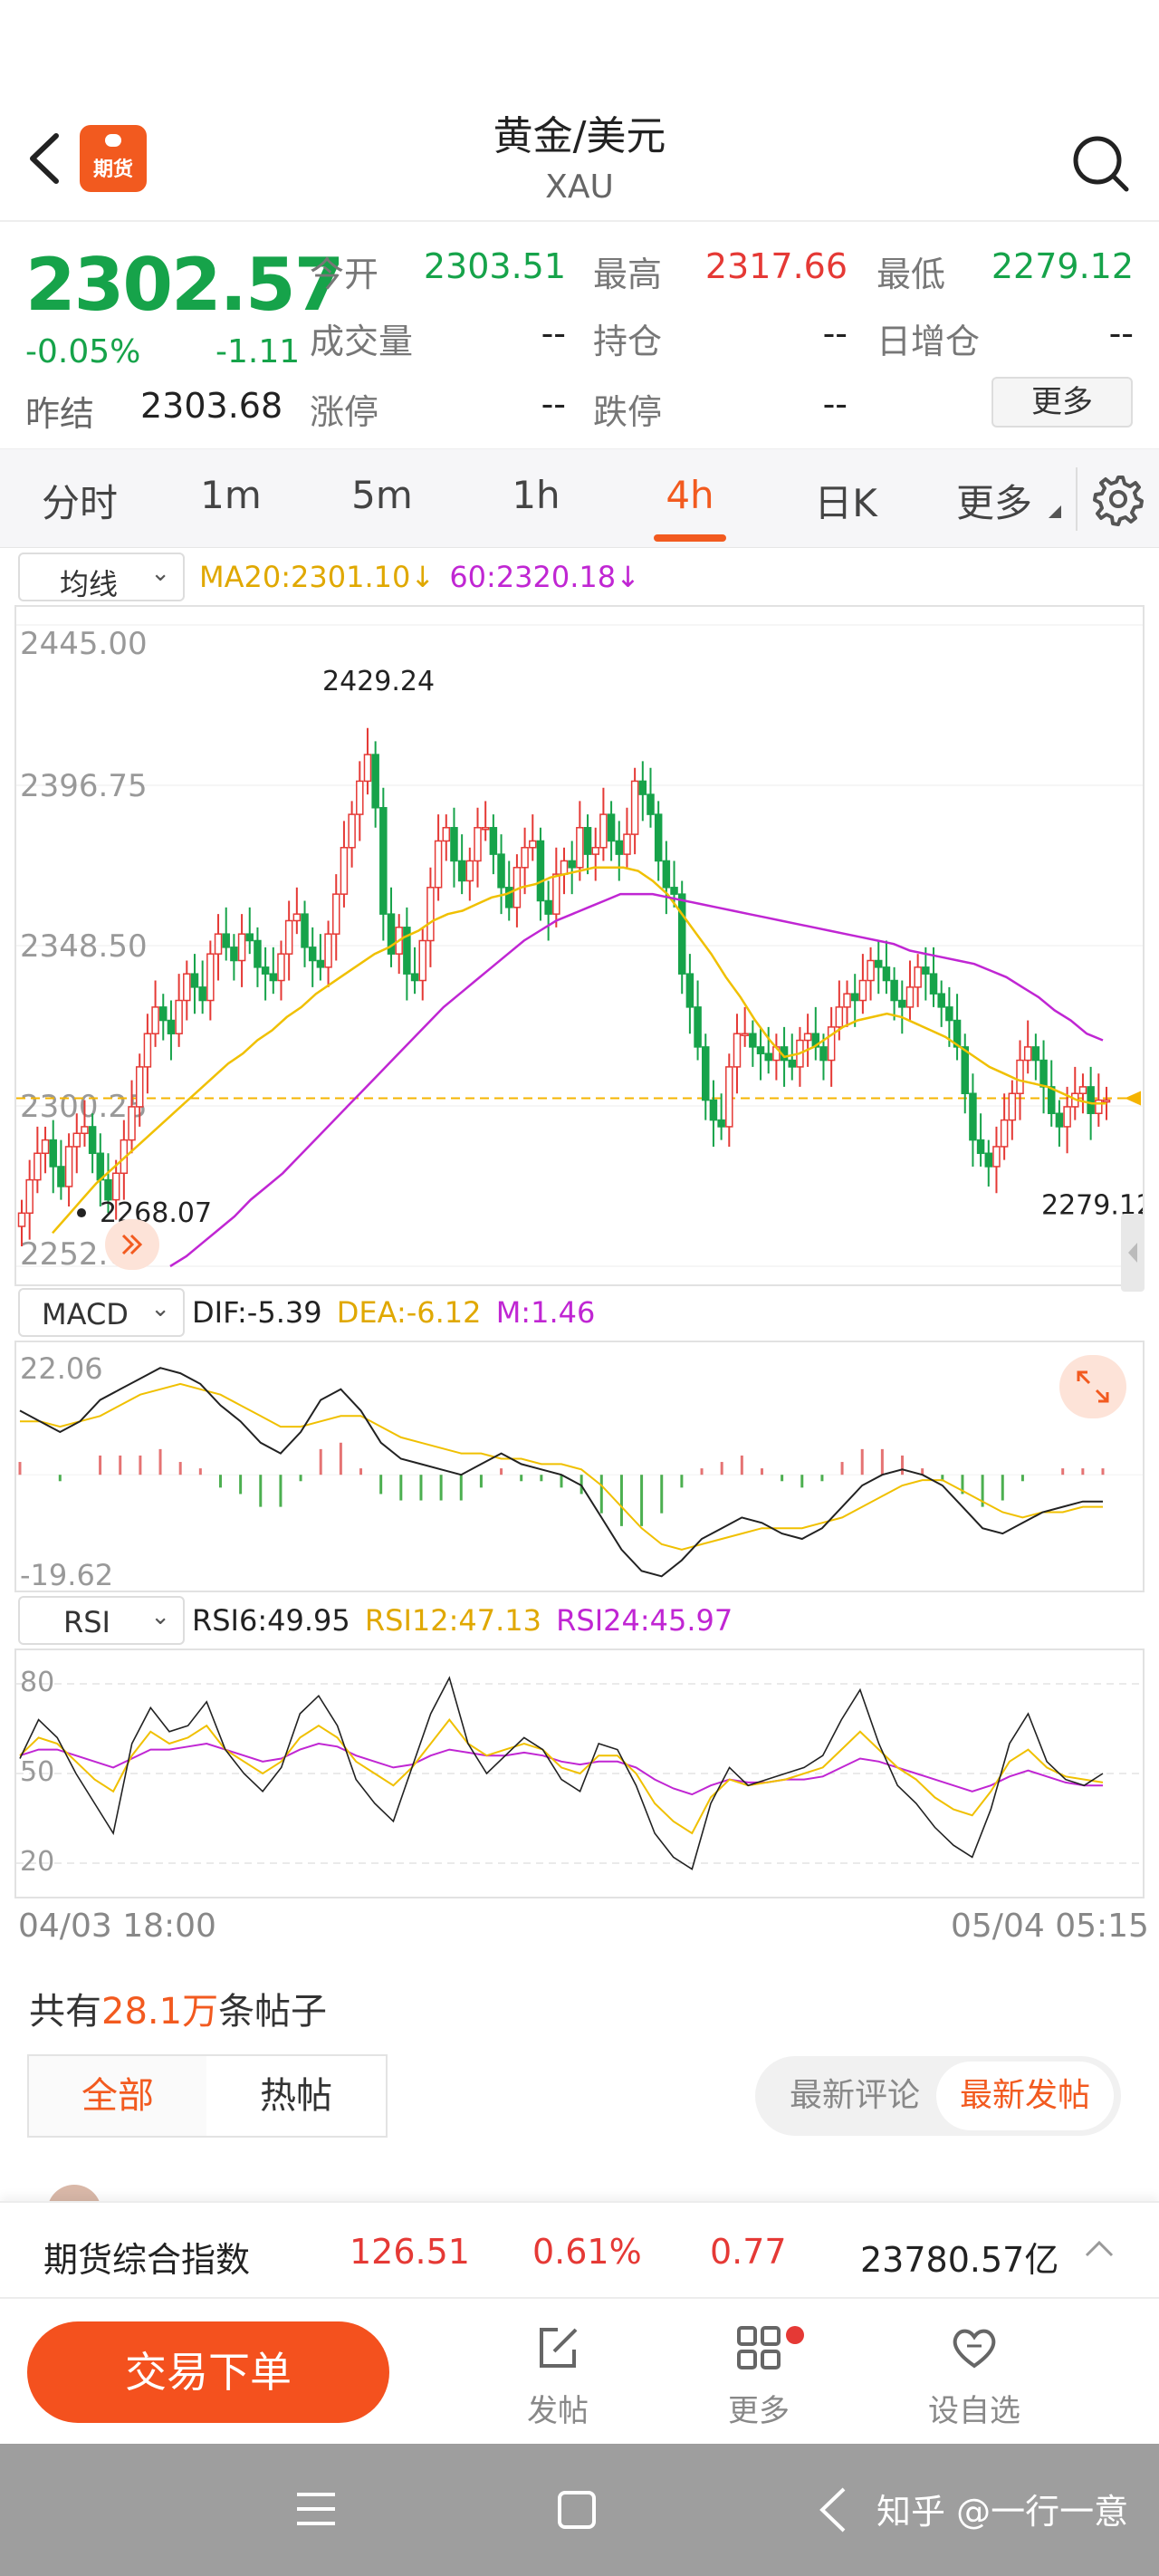  I want to click on dif-line, so click(561, 1472).